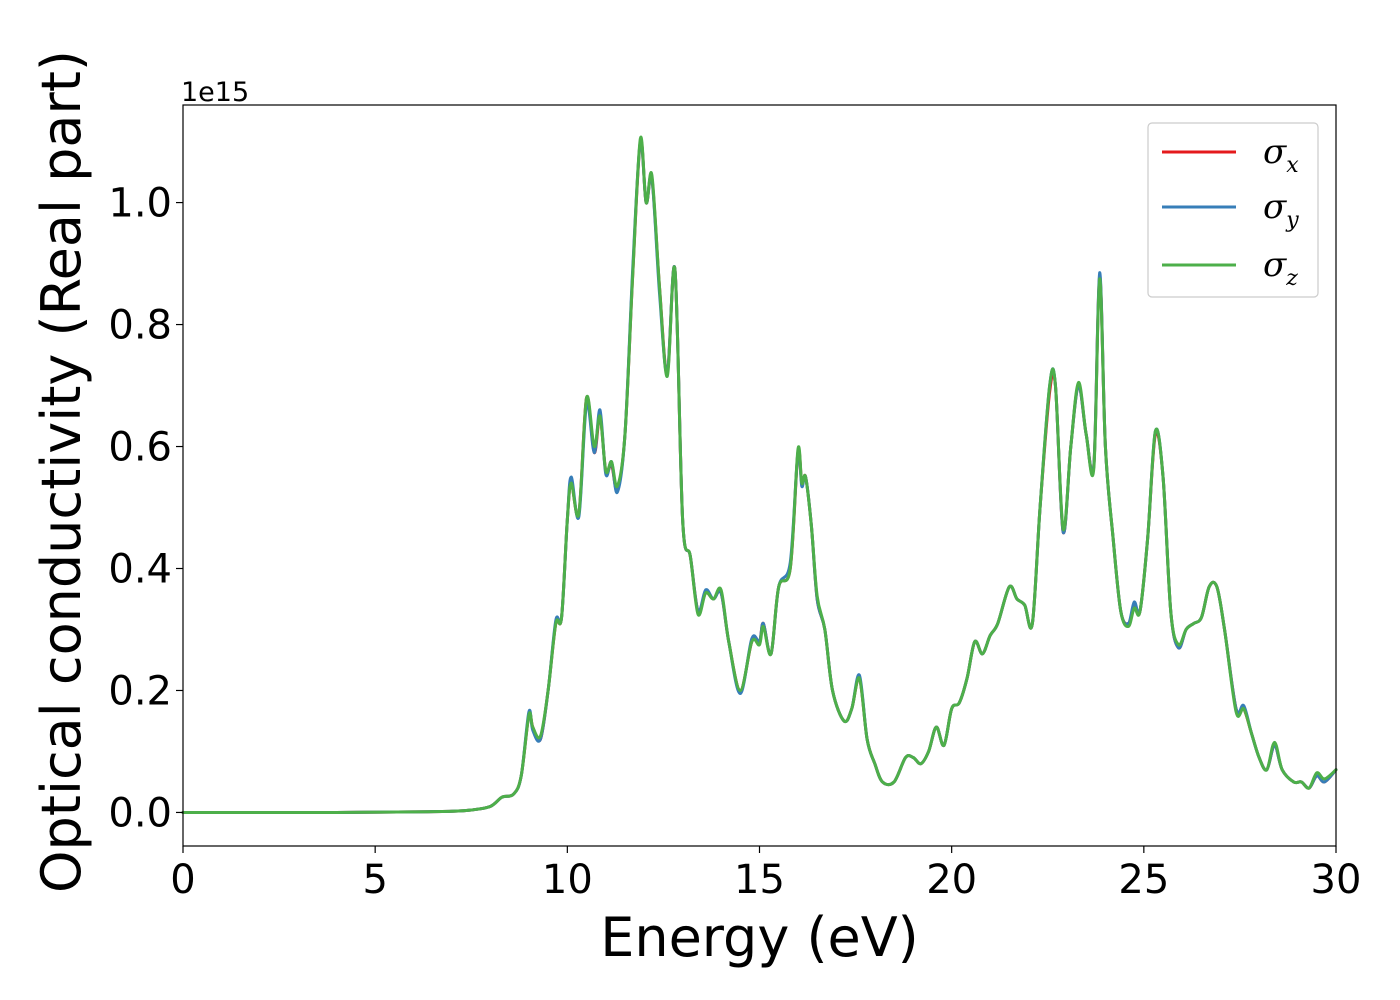 Image resolution: width=1400 pixels, height=1000 pixels. I want to click on y-tick-label: 0.8, so click(140, 326).